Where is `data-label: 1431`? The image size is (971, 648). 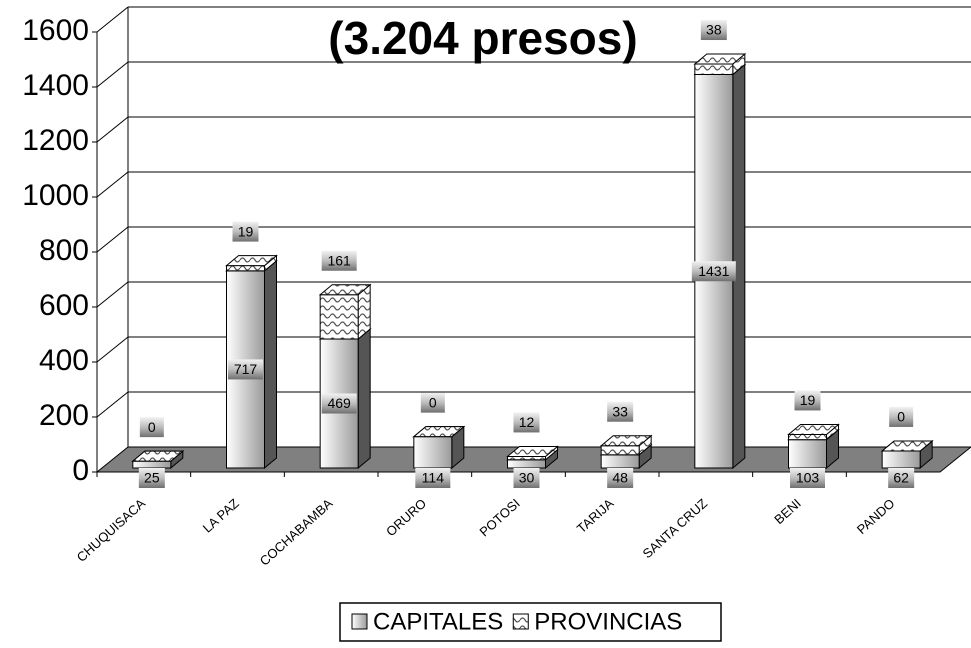 data-label: 1431 is located at coordinates (713, 271).